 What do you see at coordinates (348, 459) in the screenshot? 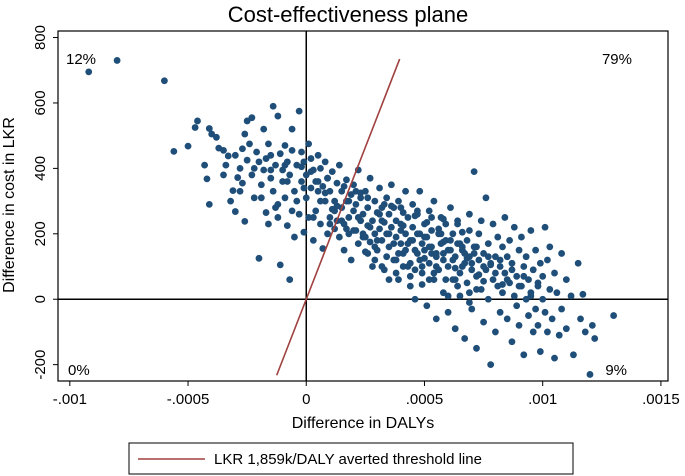
I see `legend-label: LKR 1,859k/DALY averted threshold line` at bounding box center [348, 459].